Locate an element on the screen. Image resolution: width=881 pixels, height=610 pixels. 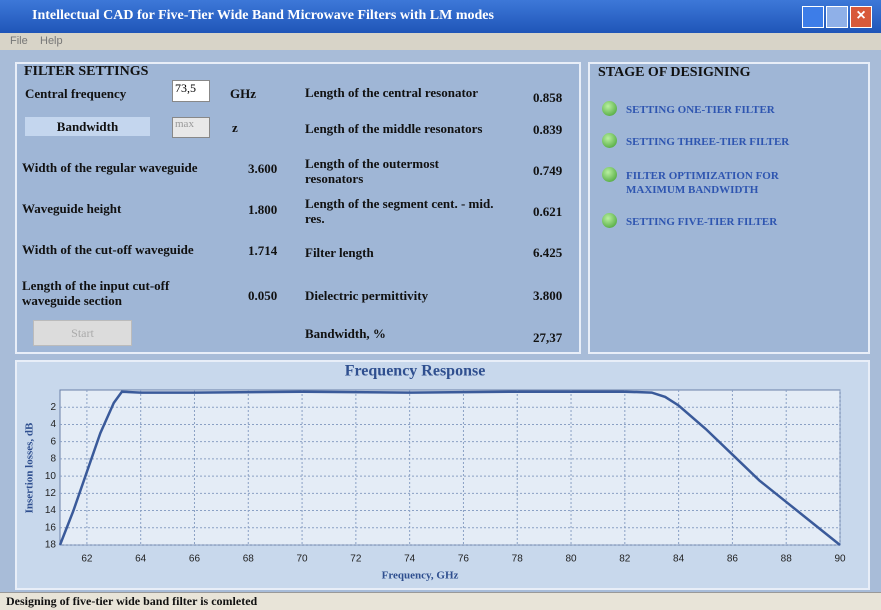
label: Waveguide height is located at coordinates (72, 208).